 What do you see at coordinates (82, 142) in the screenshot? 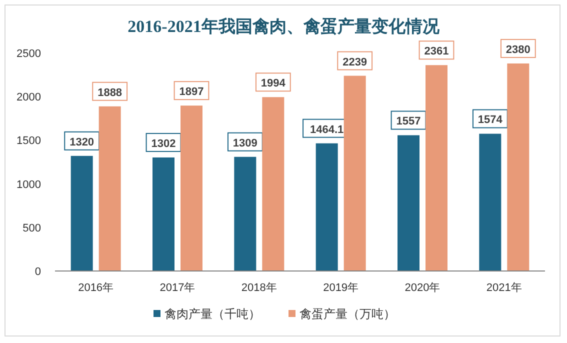
I see `data-label: 1320` at bounding box center [82, 142].